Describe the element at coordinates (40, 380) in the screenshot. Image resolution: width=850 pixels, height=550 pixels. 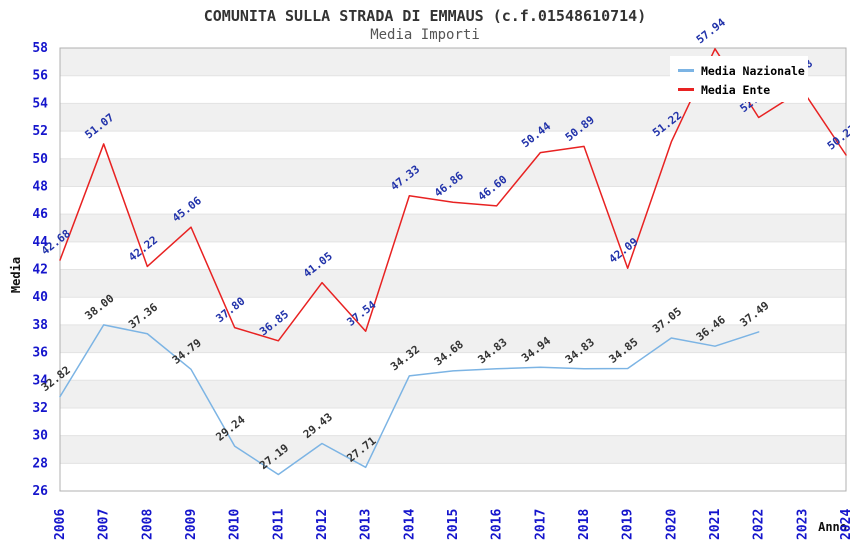
I see `y-tick-label: 34` at that location.